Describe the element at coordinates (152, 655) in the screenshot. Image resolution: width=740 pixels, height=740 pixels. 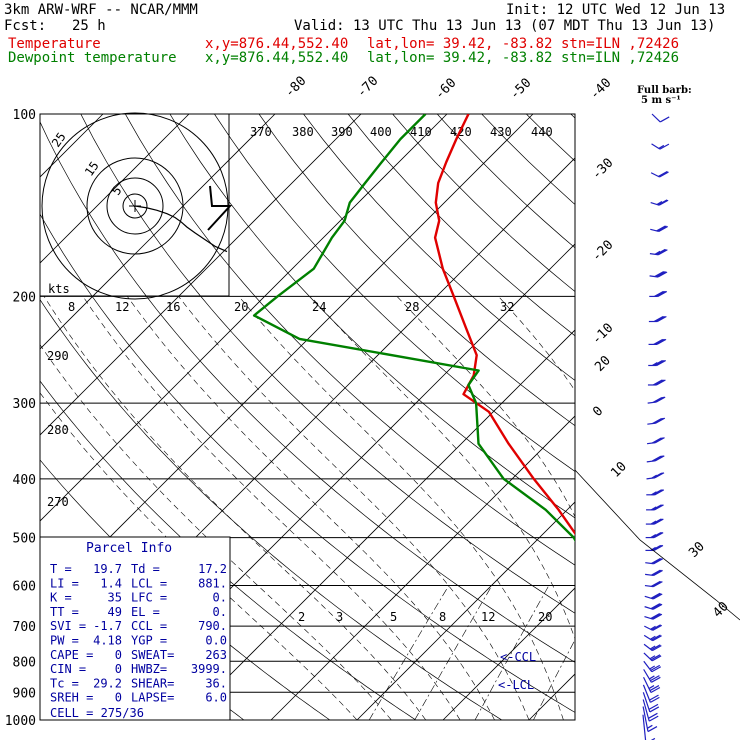
I see `parcel-info-key: SWEAT=` at that location.